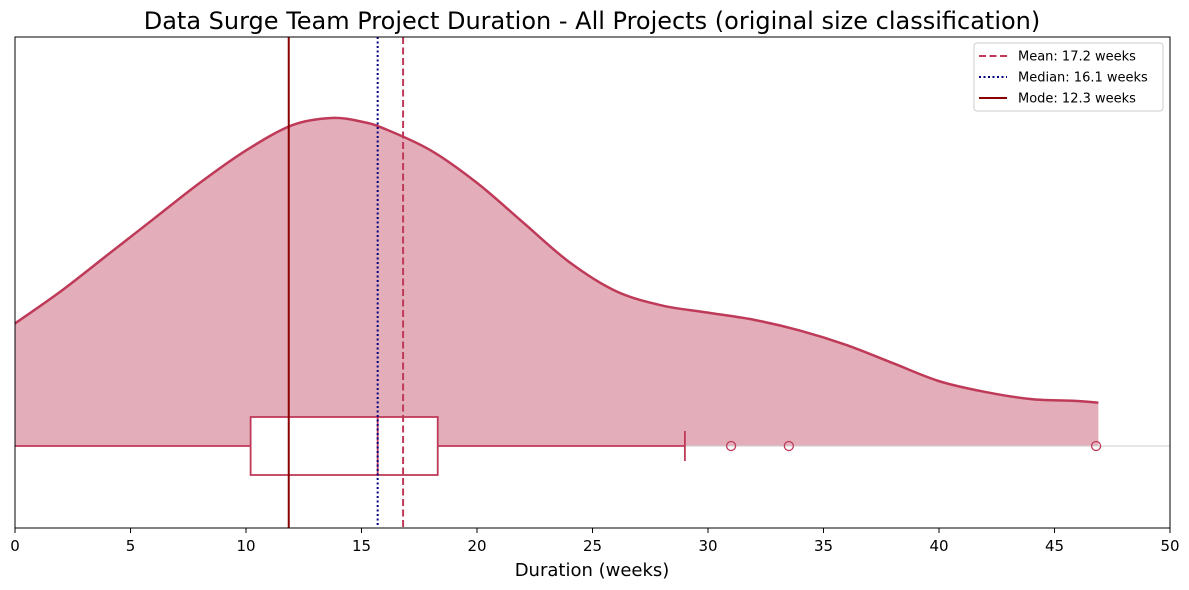 The height and width of the screenshot is (590, 1189). Describe the element at coordinates (592, 546) in the screenshot. I see `x-tick-label: 25` at that location.